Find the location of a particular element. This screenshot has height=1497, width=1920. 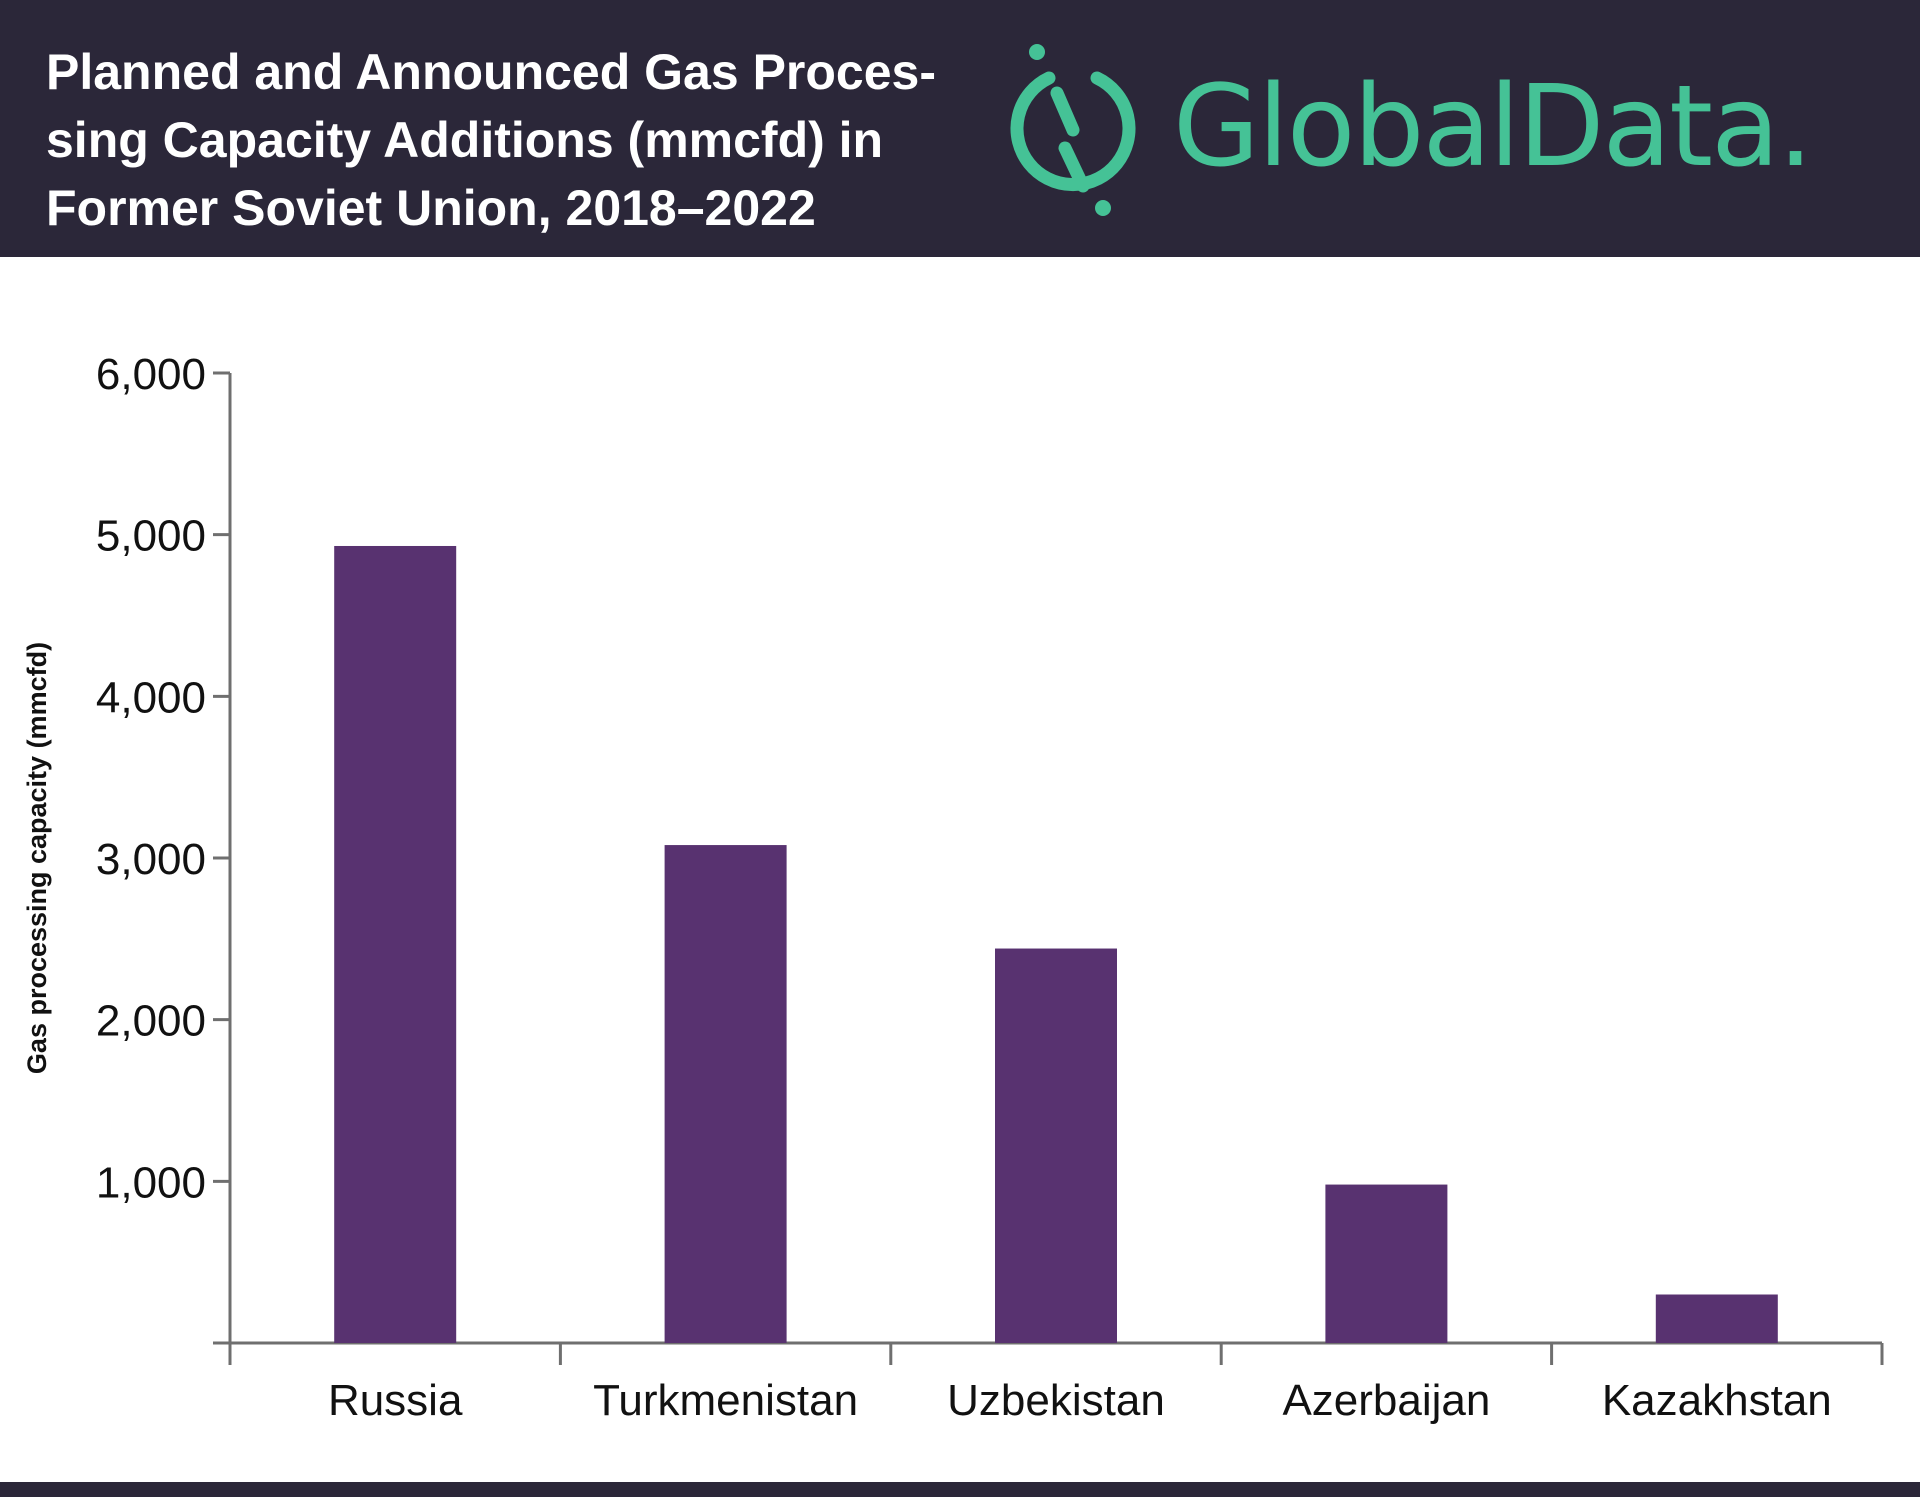

footer-bar is located at coordinates (960, 1489).